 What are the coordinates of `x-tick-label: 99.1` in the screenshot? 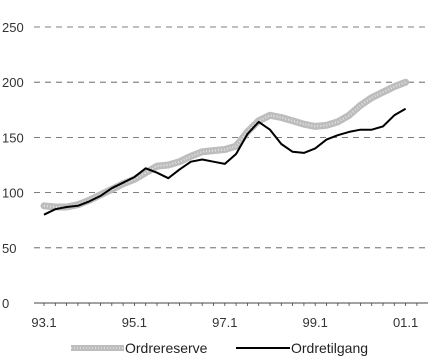 It's located at (315, 322).